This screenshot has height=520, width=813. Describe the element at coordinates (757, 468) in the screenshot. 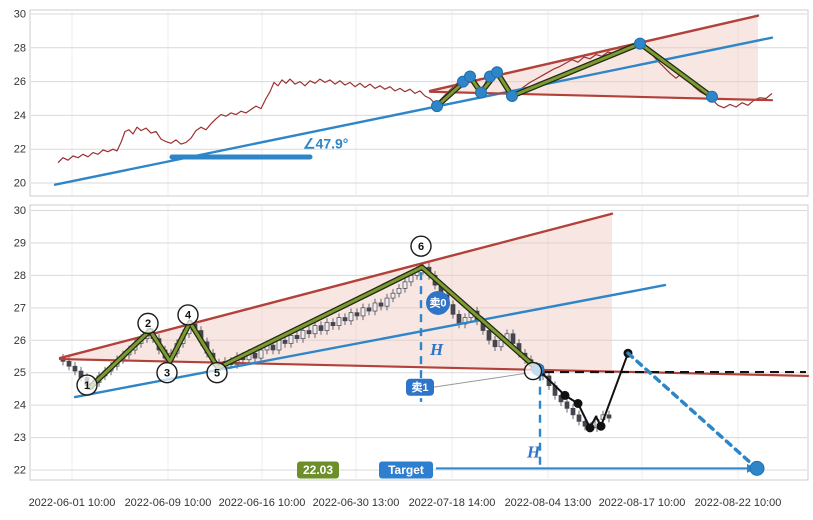

I see `target-dot` at that location.